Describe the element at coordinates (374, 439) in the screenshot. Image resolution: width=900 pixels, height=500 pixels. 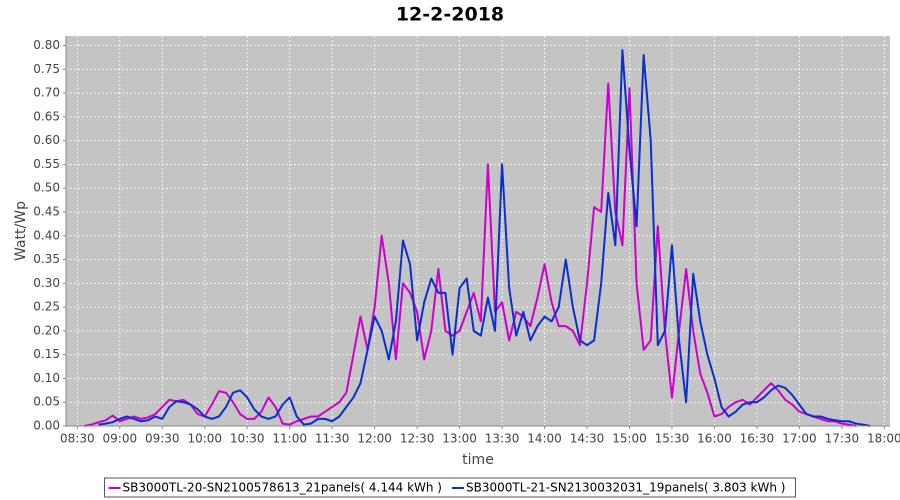
I see `x-tick-label: 12:00` at that location.